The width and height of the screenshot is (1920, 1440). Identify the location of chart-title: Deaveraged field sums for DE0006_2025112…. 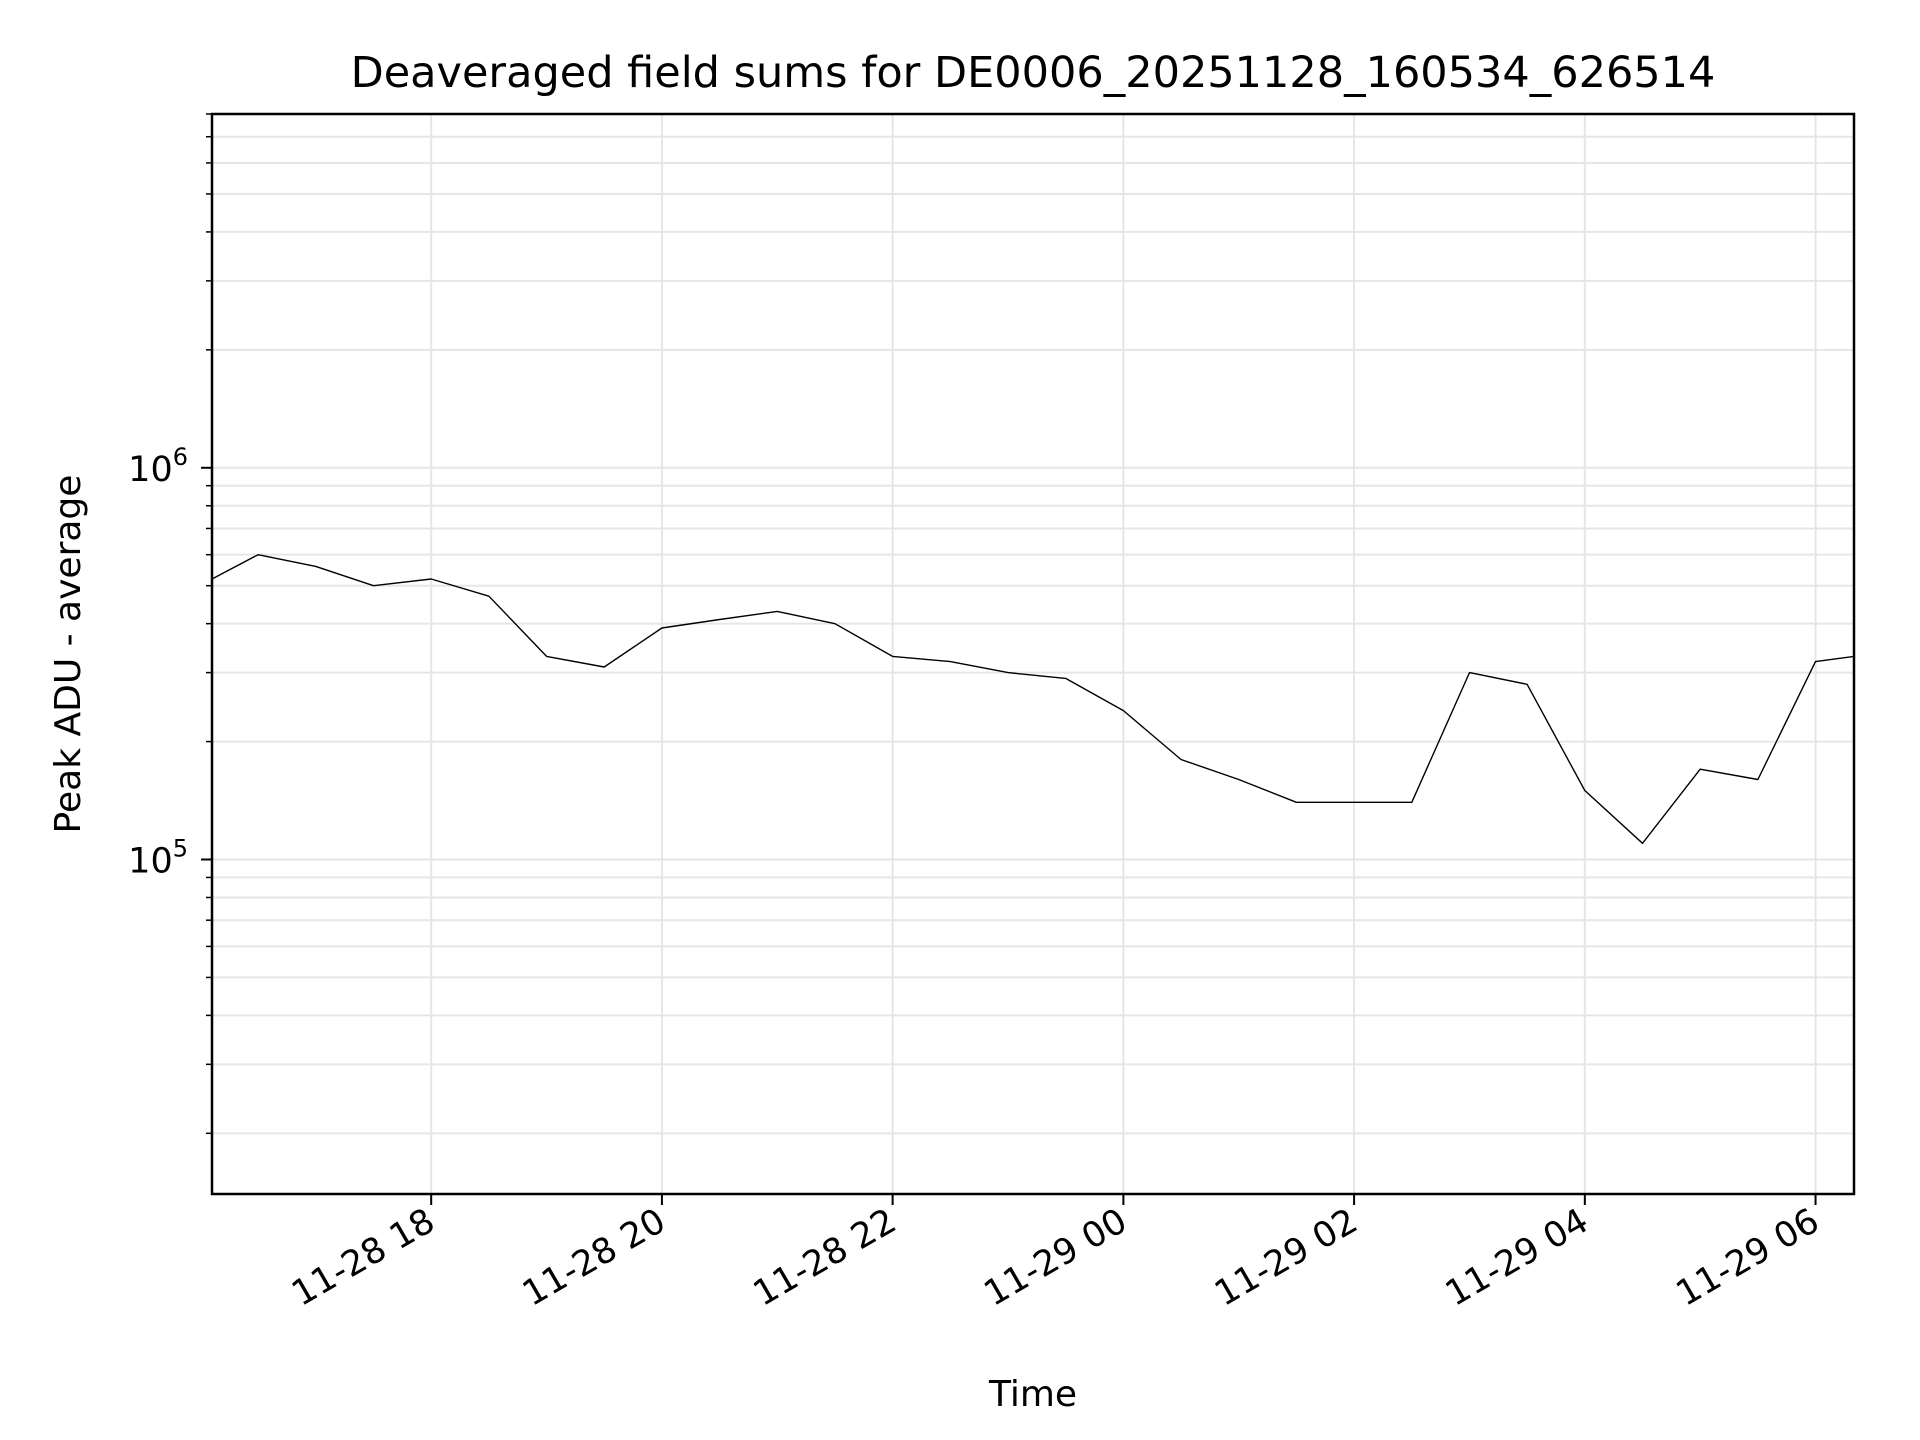
(1033, 73).